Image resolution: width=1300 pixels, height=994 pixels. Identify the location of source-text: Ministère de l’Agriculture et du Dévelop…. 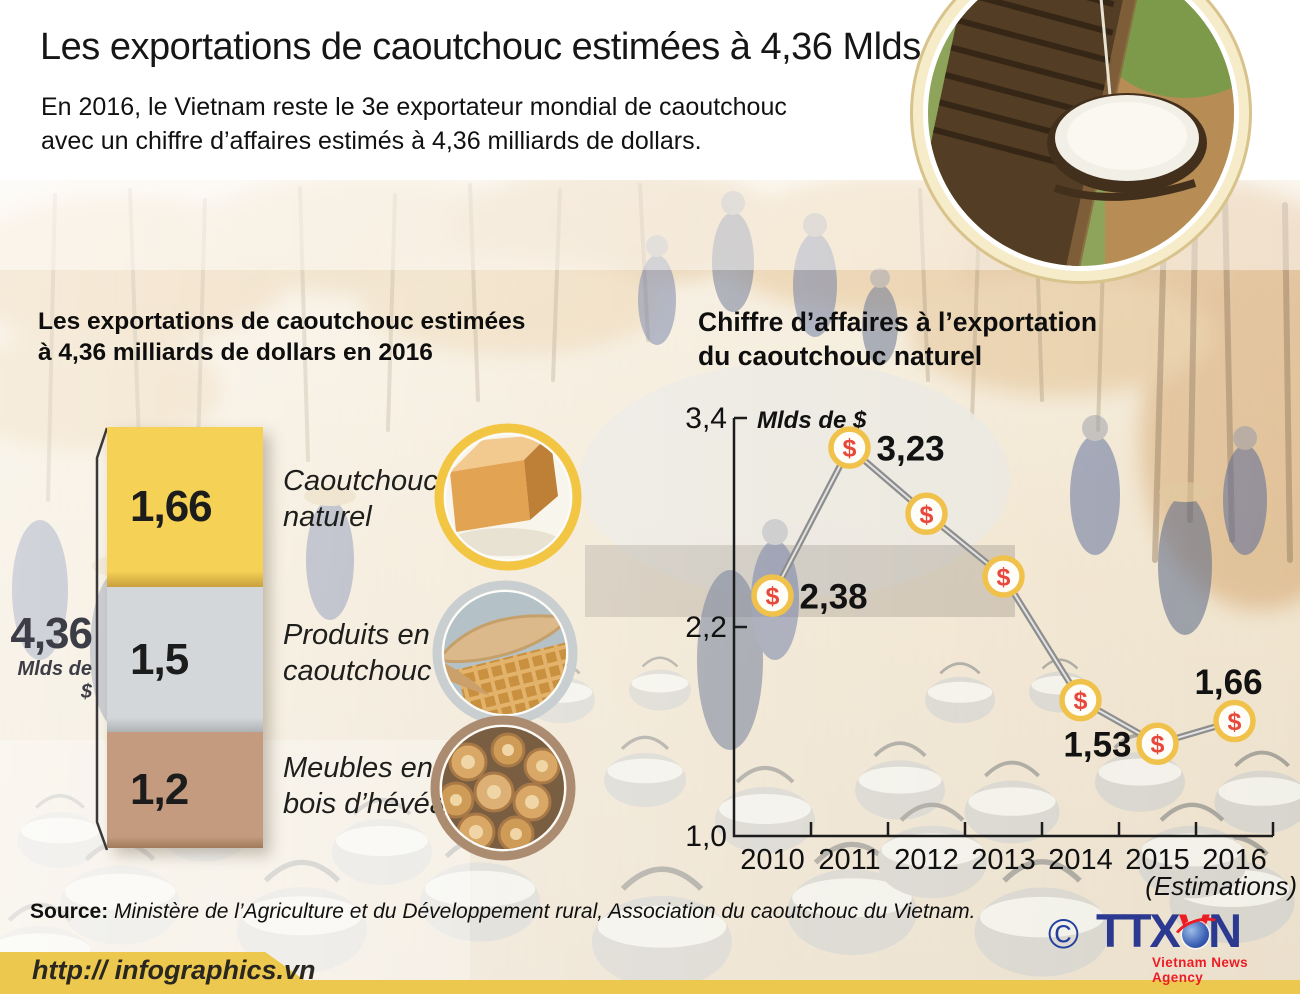
(542, 911).